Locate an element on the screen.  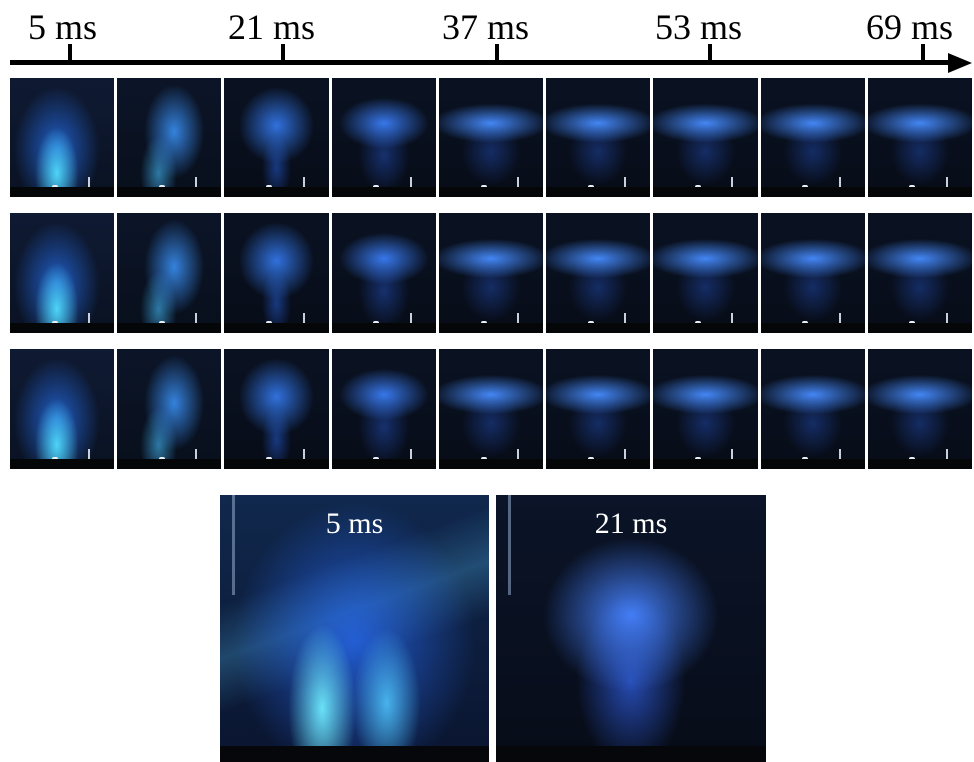
timeline: 5 ms 21 ms 37 ms 53 ms 69 ms is located at coordinates (487, 39).